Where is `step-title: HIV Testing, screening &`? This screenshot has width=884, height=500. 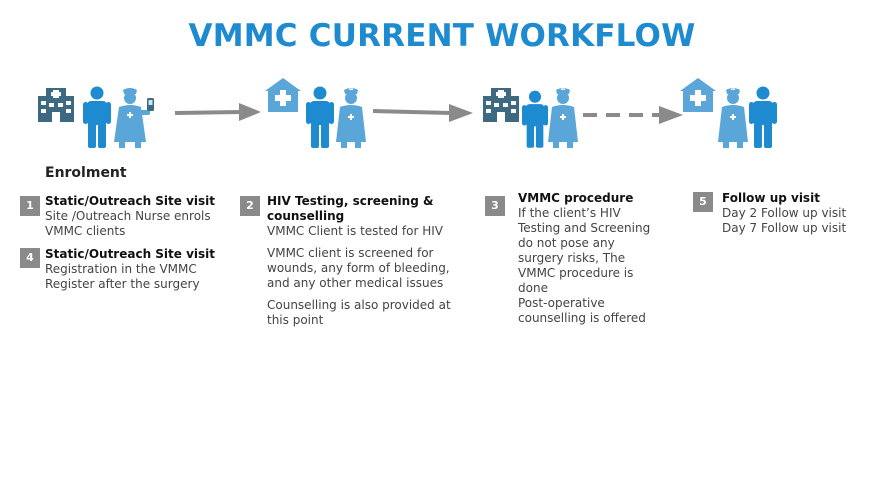 step-title: HIV Testing, screening & is located at coordinates (350, 201).